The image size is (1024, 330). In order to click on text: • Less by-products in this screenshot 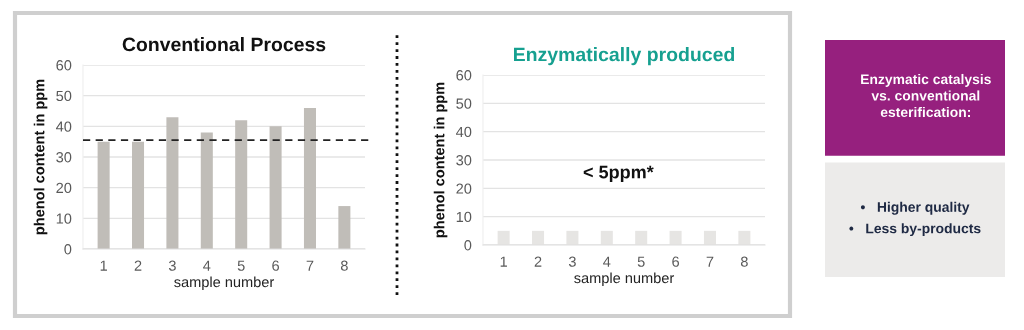, I will do `click(915, 230)`.